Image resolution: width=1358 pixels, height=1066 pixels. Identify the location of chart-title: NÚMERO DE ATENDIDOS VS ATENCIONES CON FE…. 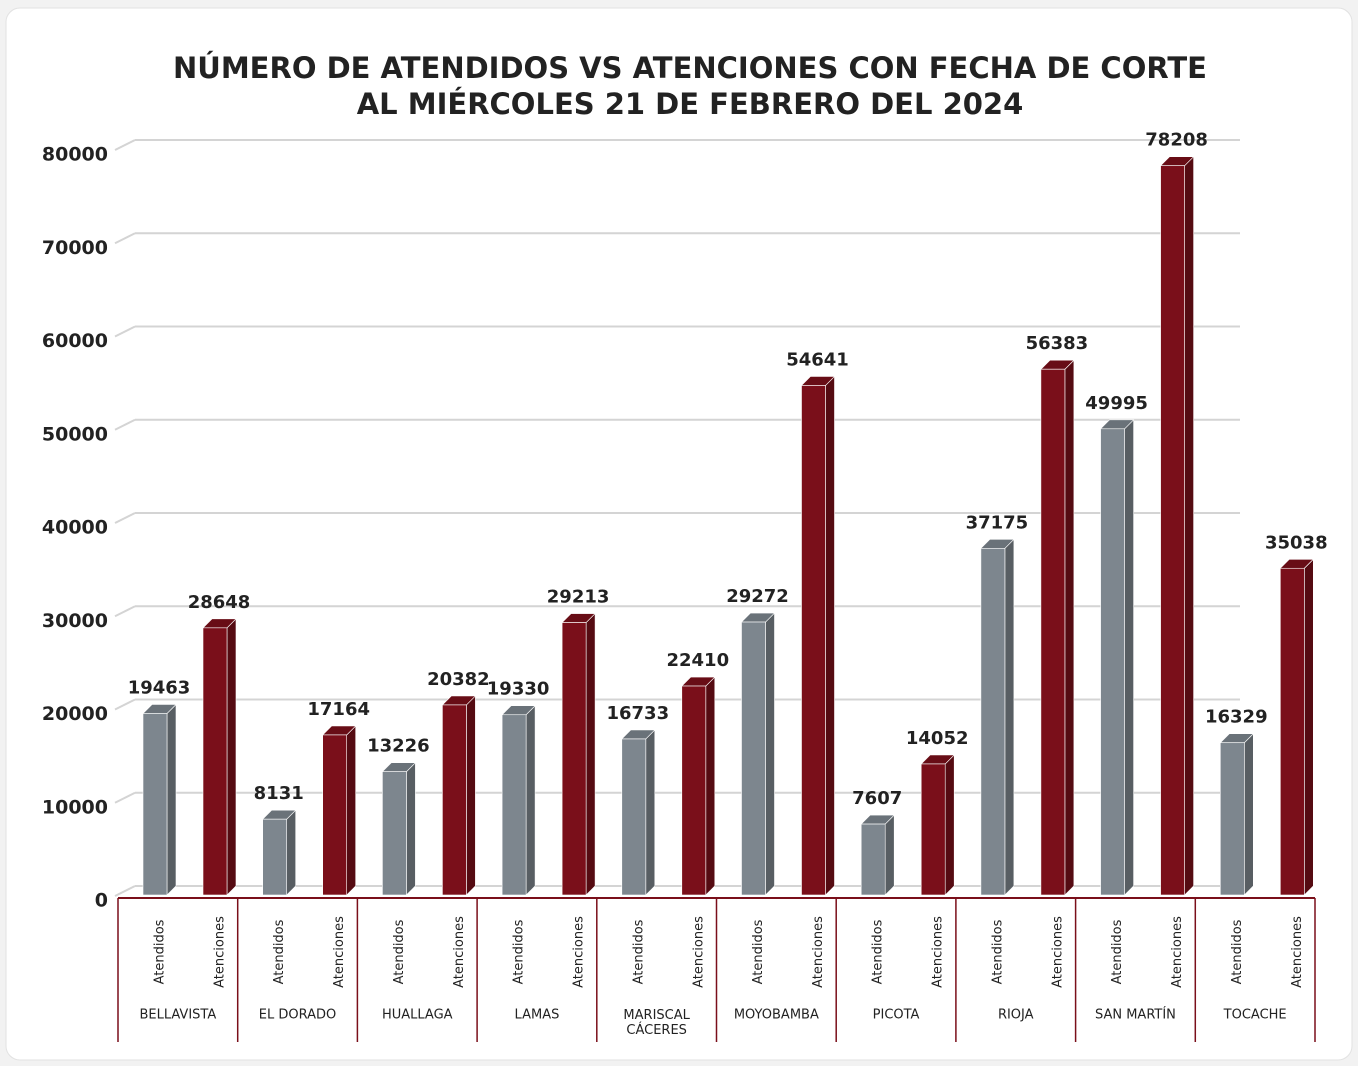
(690, 68).